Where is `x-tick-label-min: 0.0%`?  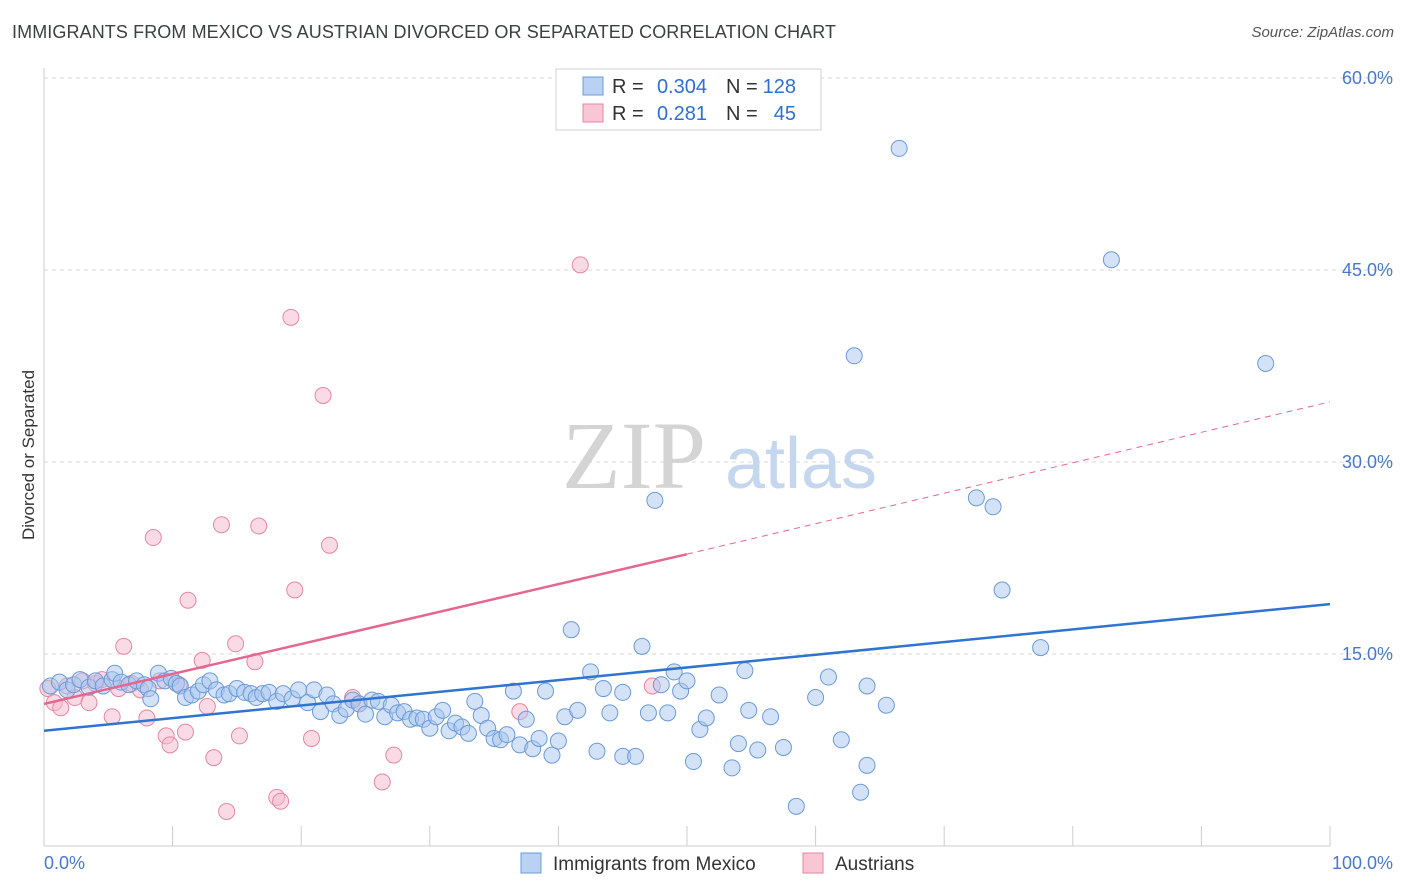 x-tick-label-min: 0.0% is located at coordinates (64, 863).